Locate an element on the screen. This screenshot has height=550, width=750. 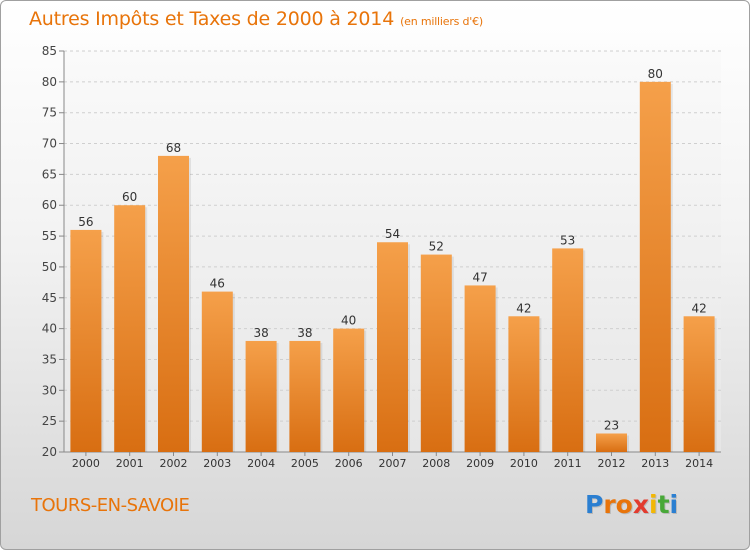
y-tick-label: 85 is located at coordinates (49, 51).